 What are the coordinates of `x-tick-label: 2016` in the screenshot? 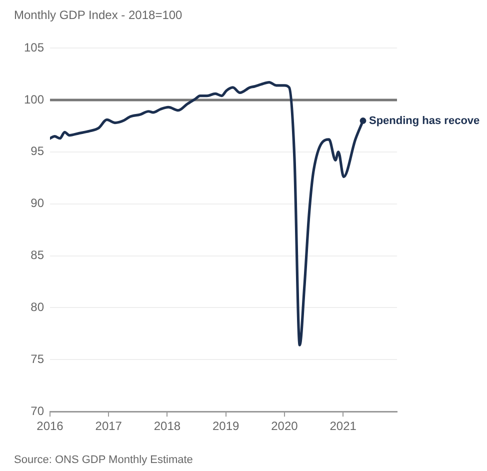 It's located at (50, 426).